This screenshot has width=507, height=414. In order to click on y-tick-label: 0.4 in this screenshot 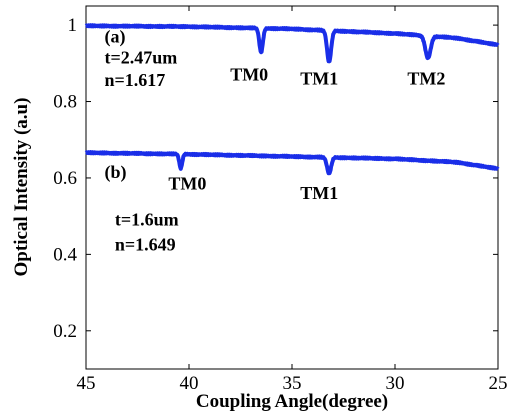, I will do `click(65, 254)`.